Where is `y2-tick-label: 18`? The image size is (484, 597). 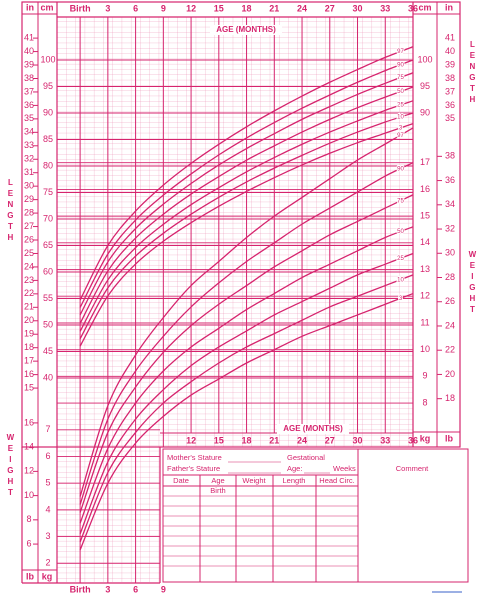
y2-tick-label: 18 is located at coordinates (450, 398).